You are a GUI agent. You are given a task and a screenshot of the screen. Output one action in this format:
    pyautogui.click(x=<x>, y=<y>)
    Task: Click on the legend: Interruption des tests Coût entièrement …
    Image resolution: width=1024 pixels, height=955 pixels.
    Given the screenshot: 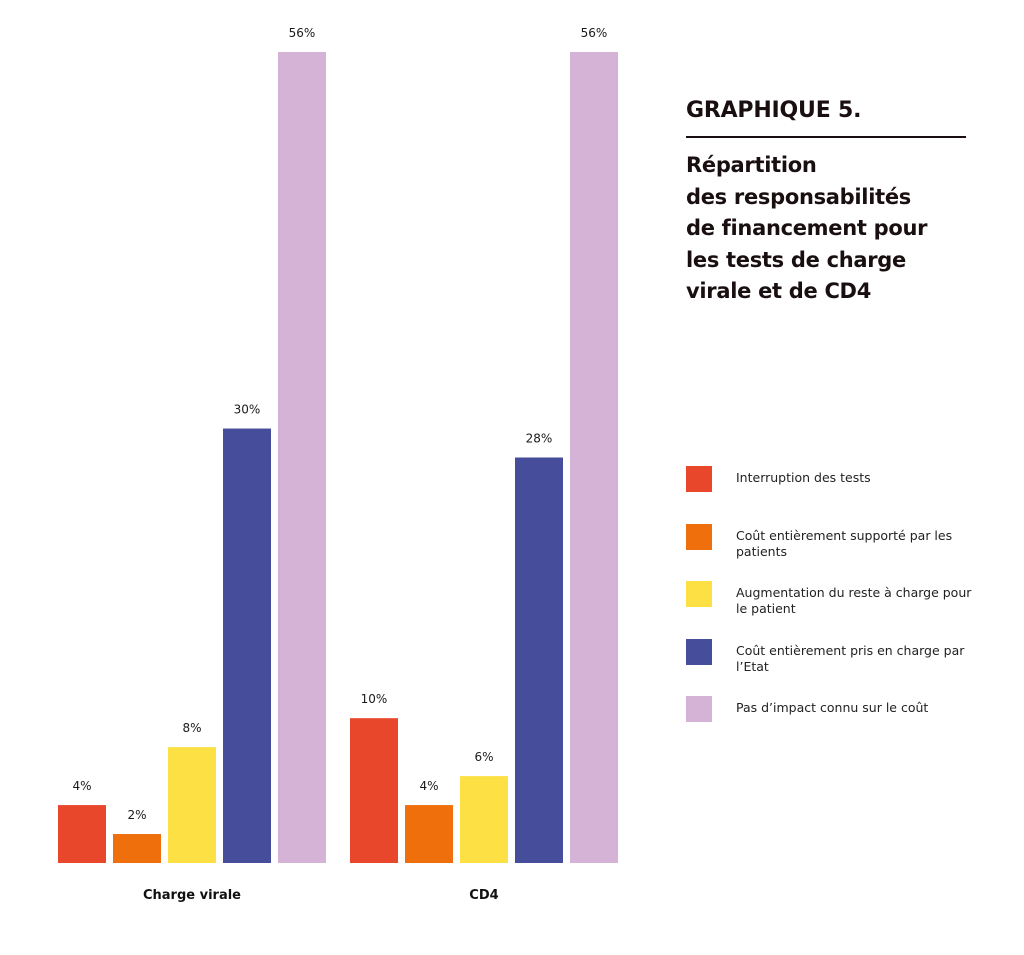 What is the action you would take?
    pyautogui.click(x=836, y=610)
    